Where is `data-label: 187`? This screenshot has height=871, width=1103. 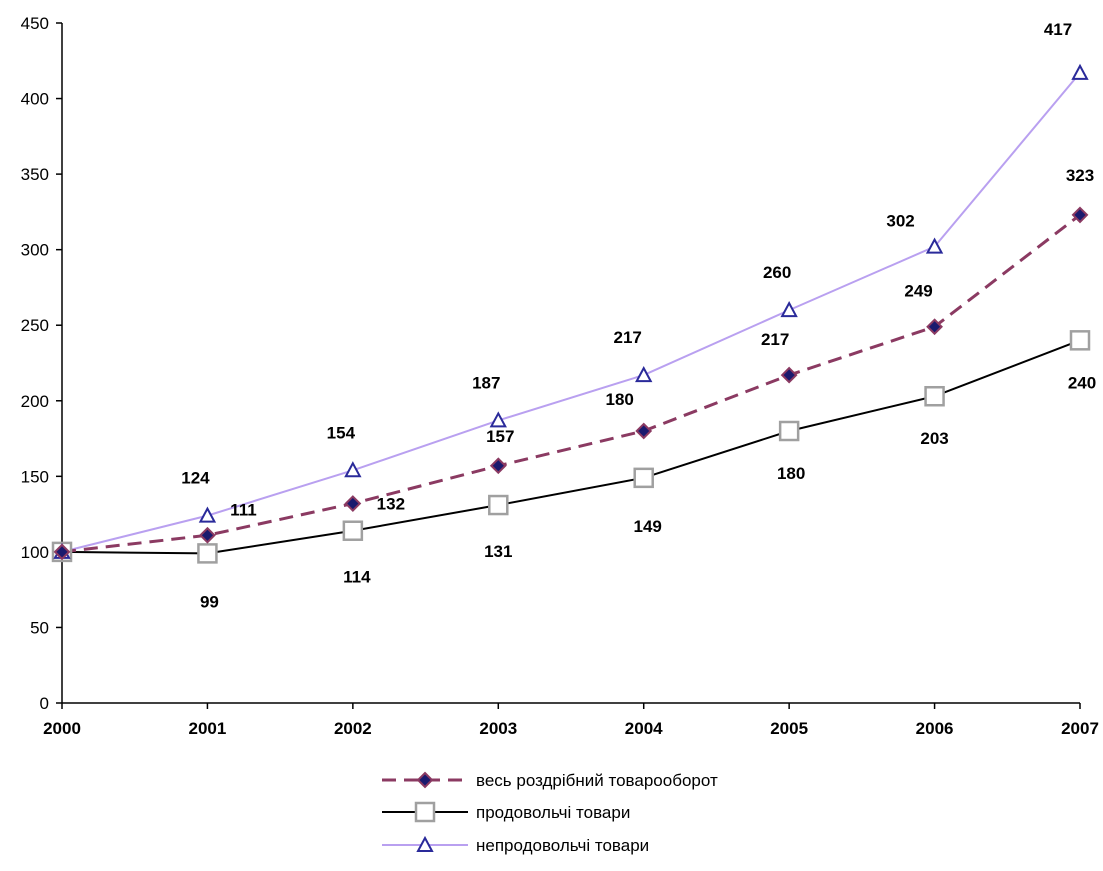
data-label: 187 is located at coordinates (486, 382).